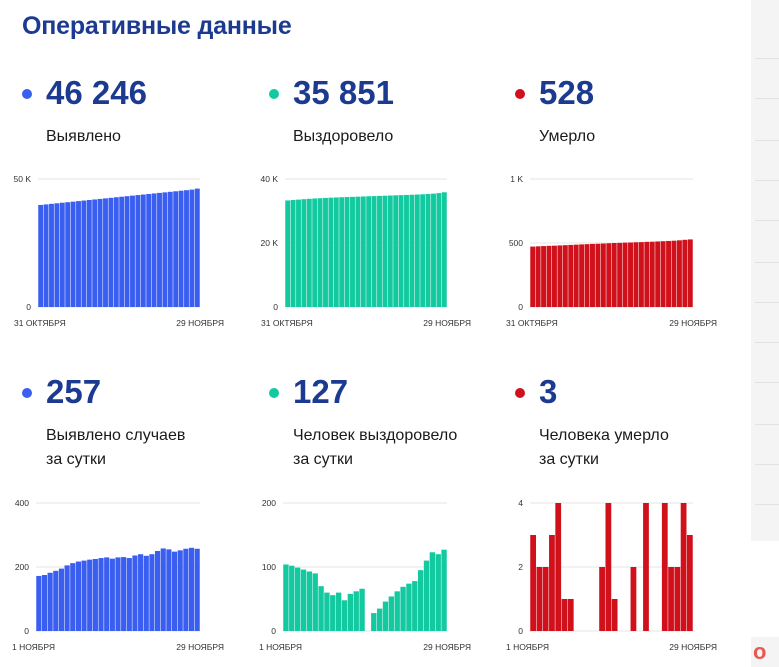 This screenshot has width=779, height=667. I want to click on stat-value: 528, so click(567, 92).